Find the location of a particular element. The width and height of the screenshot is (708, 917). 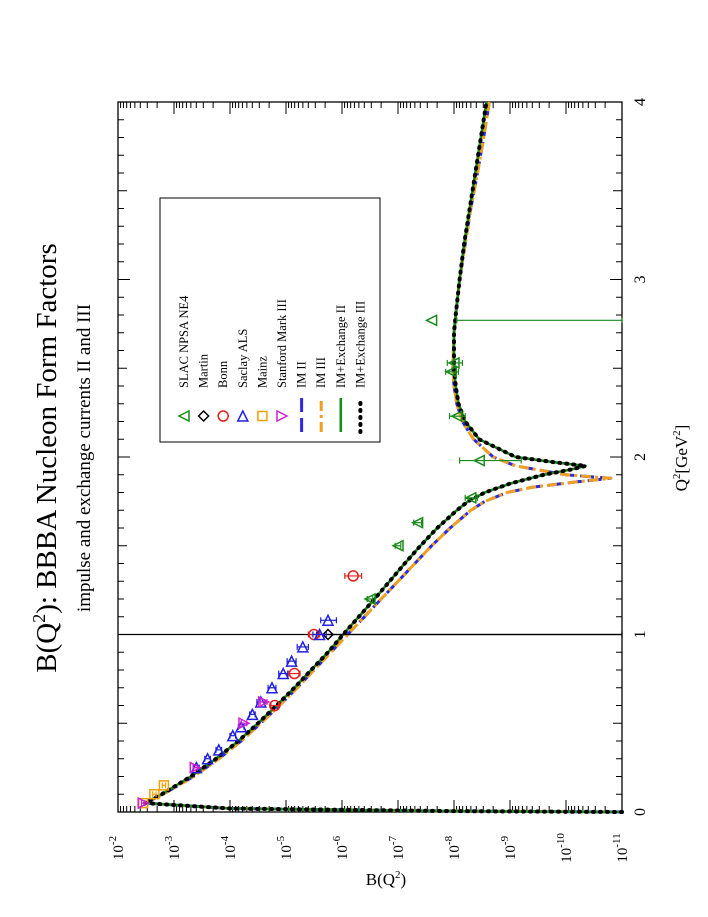

legend-entry: Saclay ALS is located at coordinates (243, 375).